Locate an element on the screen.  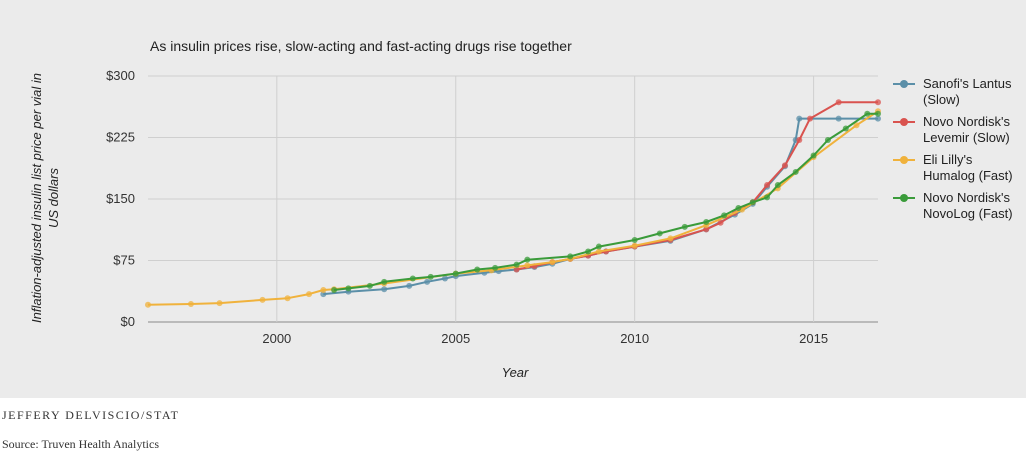
source-note: Source: Truven Health Analytics is located at coordinates (80, 444).